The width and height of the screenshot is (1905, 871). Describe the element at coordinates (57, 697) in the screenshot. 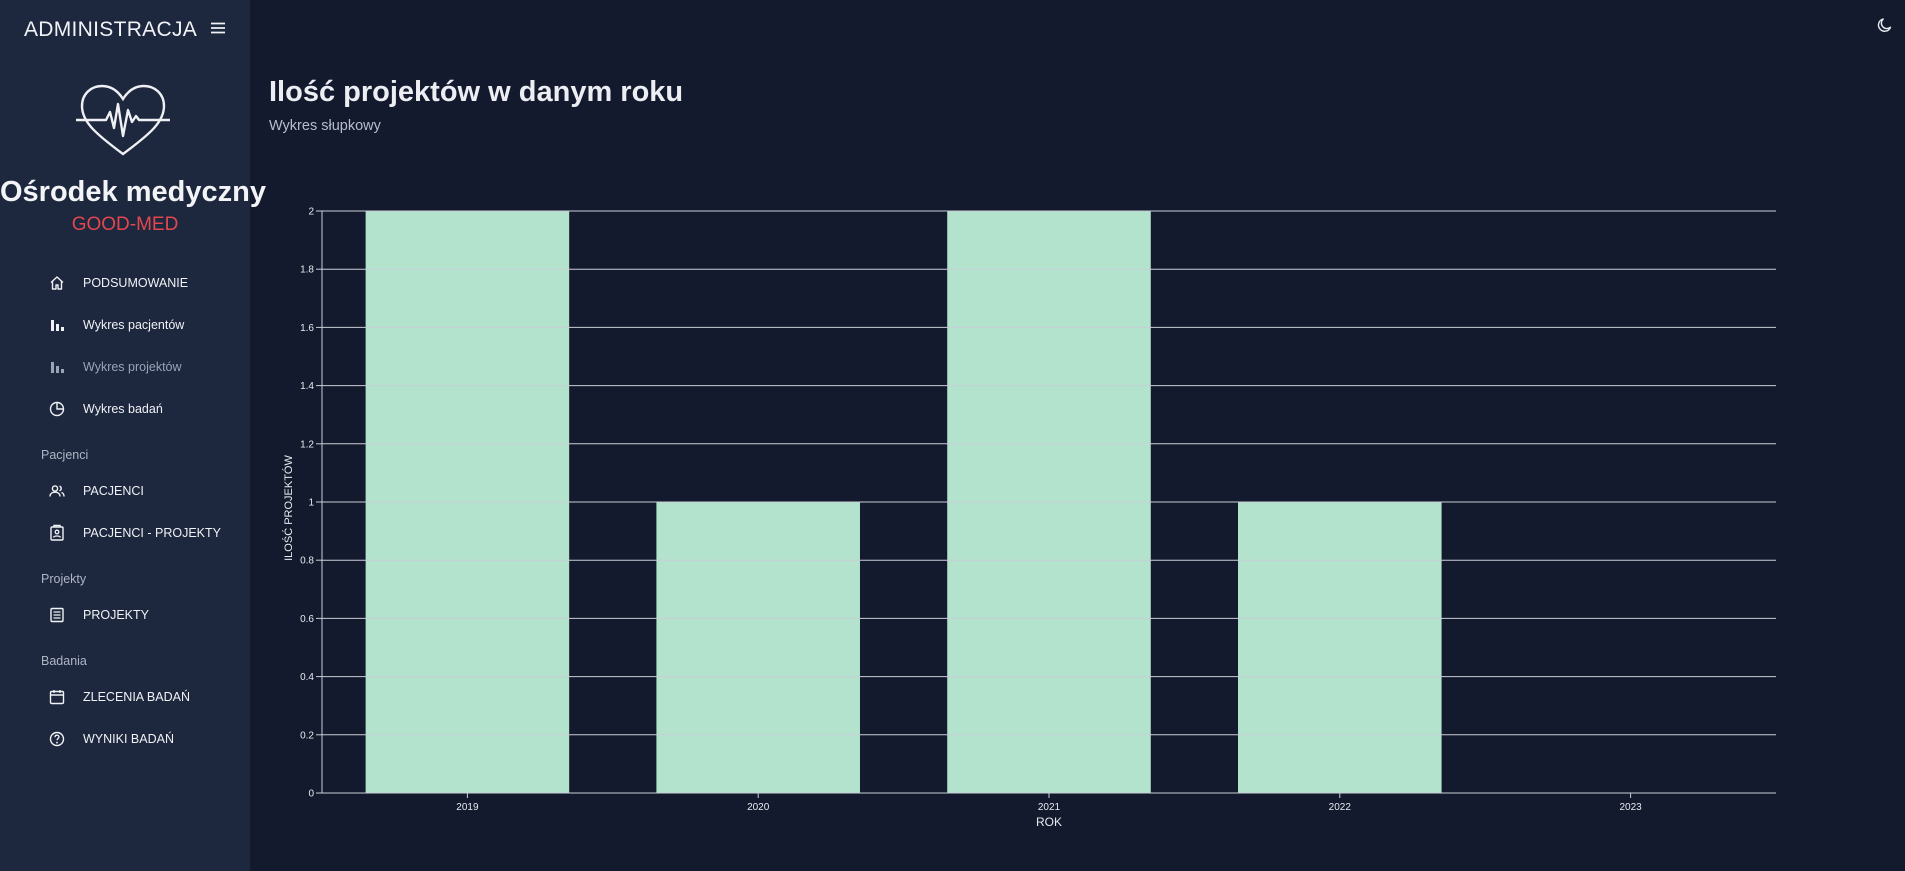

I see `calendar-icon` at that location.